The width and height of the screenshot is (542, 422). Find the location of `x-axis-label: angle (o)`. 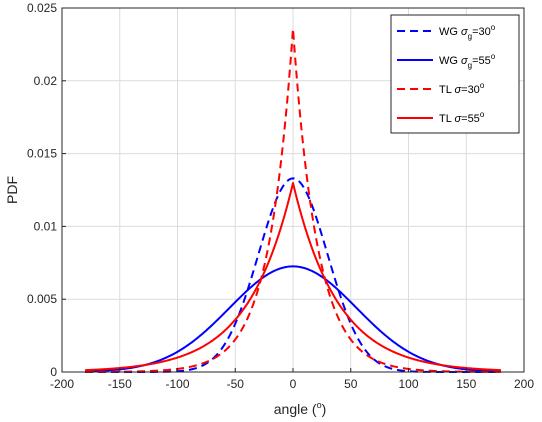

x-axis-label: angle (o) is located at coordinates (300, 408).